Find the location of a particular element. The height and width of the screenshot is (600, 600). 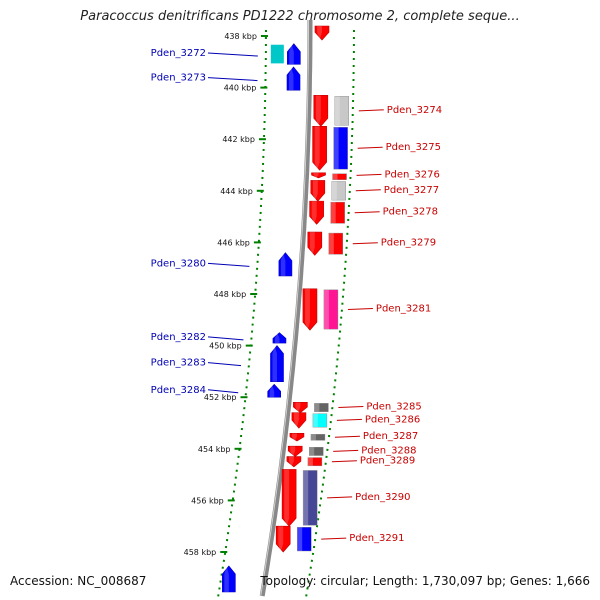

gene-label-pden_3277: Pden_3277 is located at coordinates (411, 190).